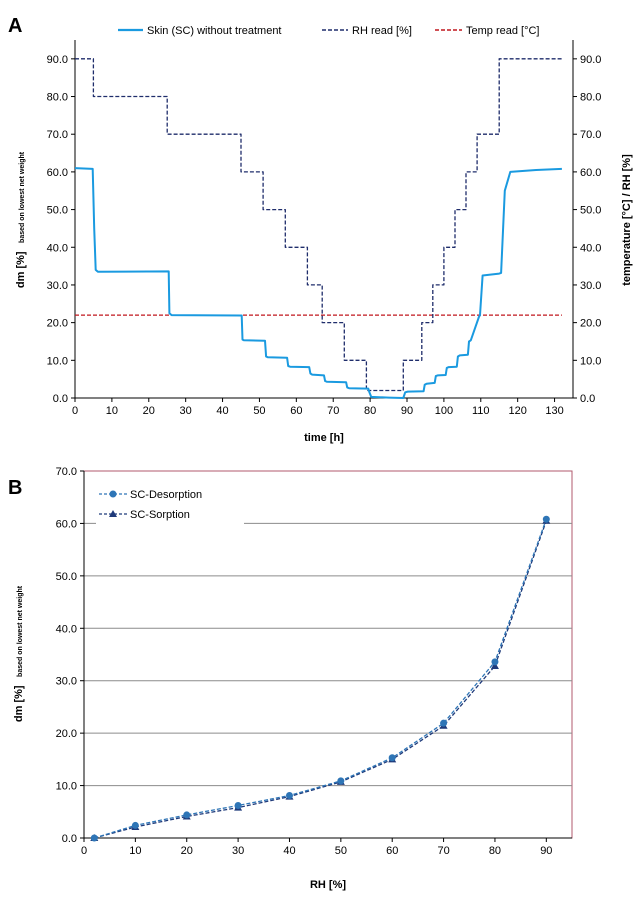 The height and width of the screenshot is (897, 635). Describe the element at coordinates (66, 629) in the screenshot. I see `panel-b-y-tick-label: 40.0` at that location.